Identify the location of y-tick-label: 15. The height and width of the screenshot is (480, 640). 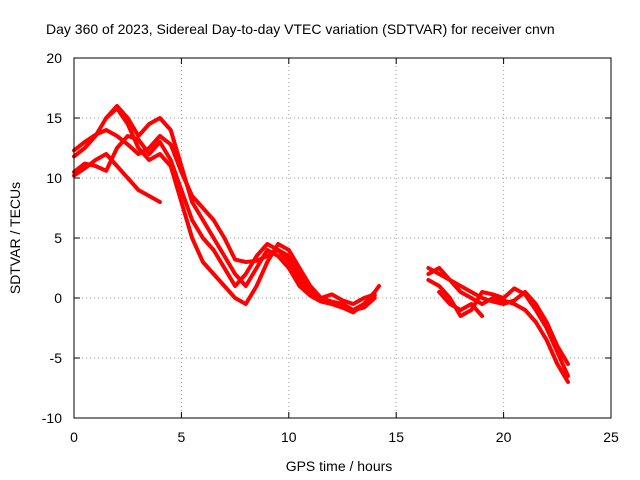
(54, 118).